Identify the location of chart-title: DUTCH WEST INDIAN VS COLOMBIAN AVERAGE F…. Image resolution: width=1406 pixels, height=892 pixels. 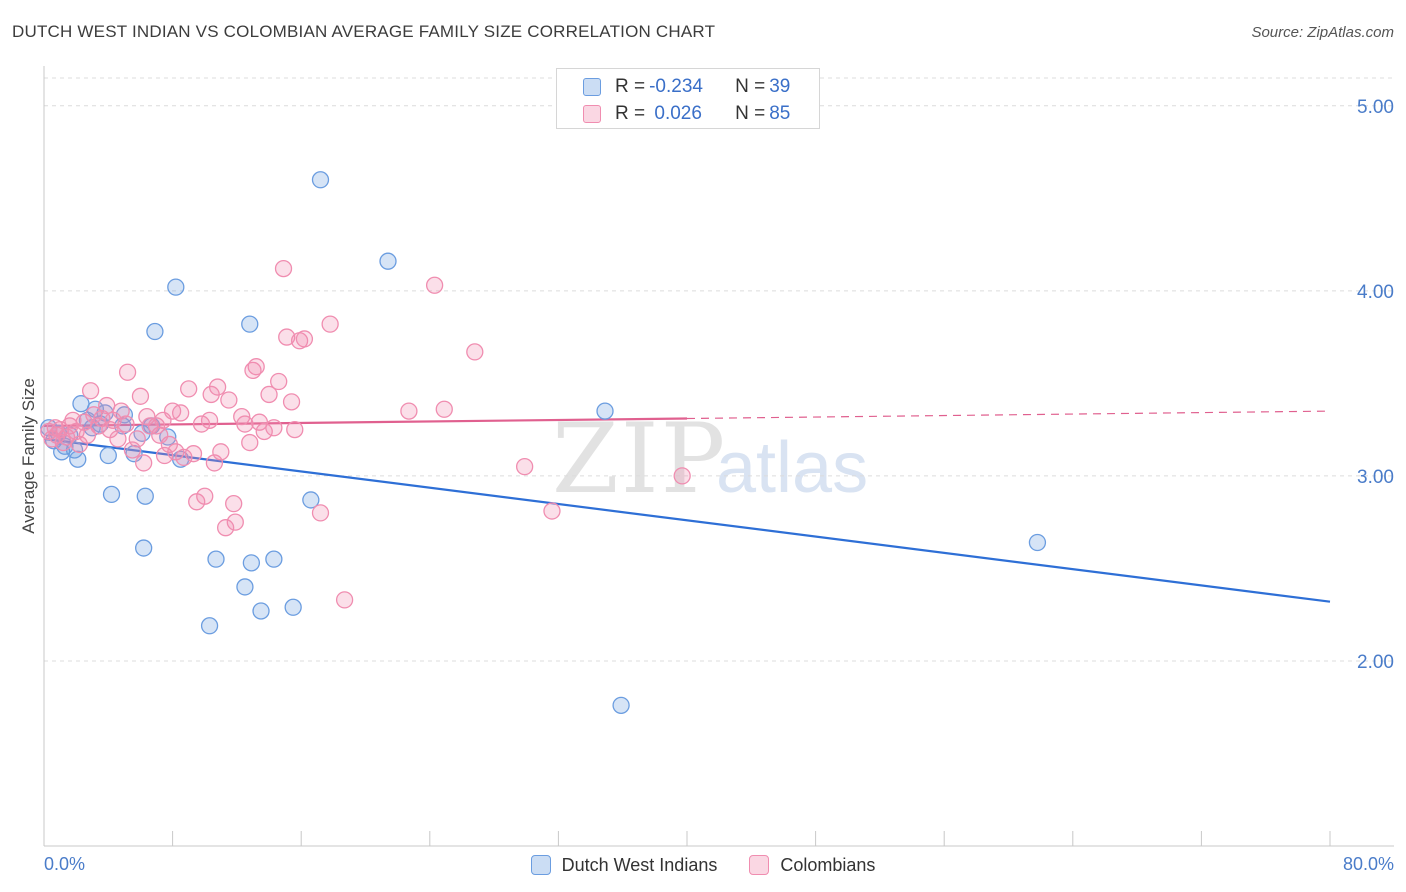
(364, 31).